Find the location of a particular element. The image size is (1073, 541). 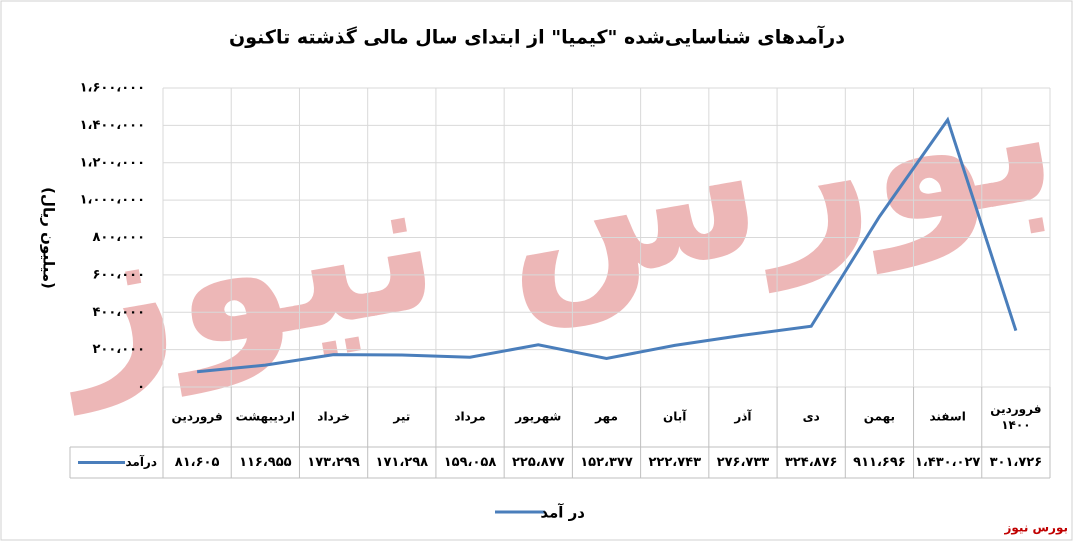

x-tick-label: مرداد is located at coordinates (469, 417).